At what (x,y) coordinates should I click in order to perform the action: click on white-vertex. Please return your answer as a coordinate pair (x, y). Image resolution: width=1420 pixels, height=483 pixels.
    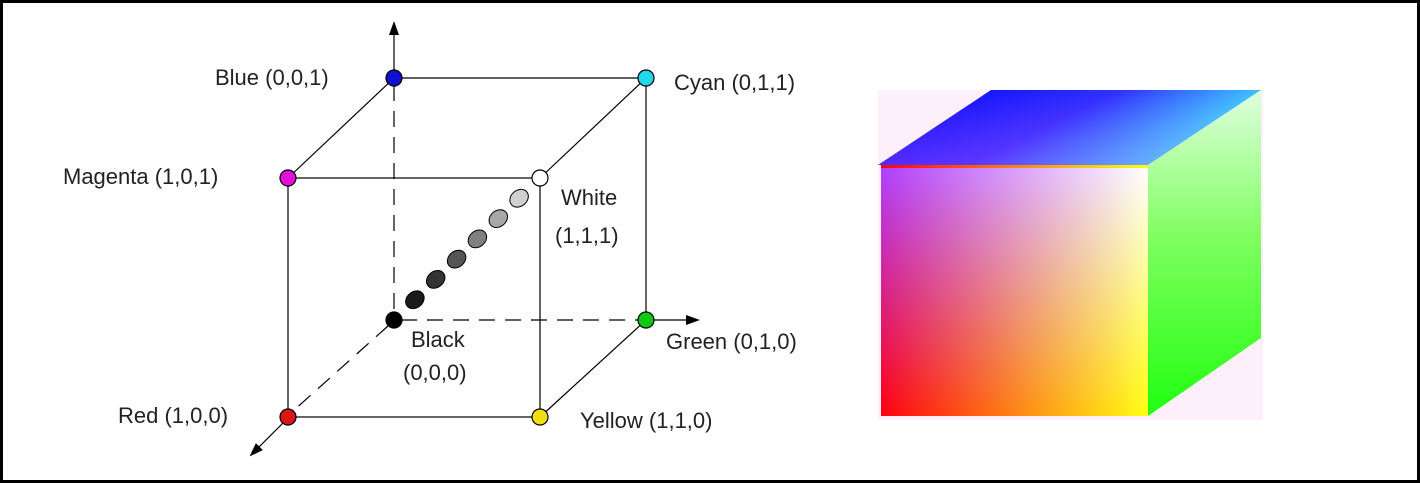
    Looking at the image, I should click on (540, 178).